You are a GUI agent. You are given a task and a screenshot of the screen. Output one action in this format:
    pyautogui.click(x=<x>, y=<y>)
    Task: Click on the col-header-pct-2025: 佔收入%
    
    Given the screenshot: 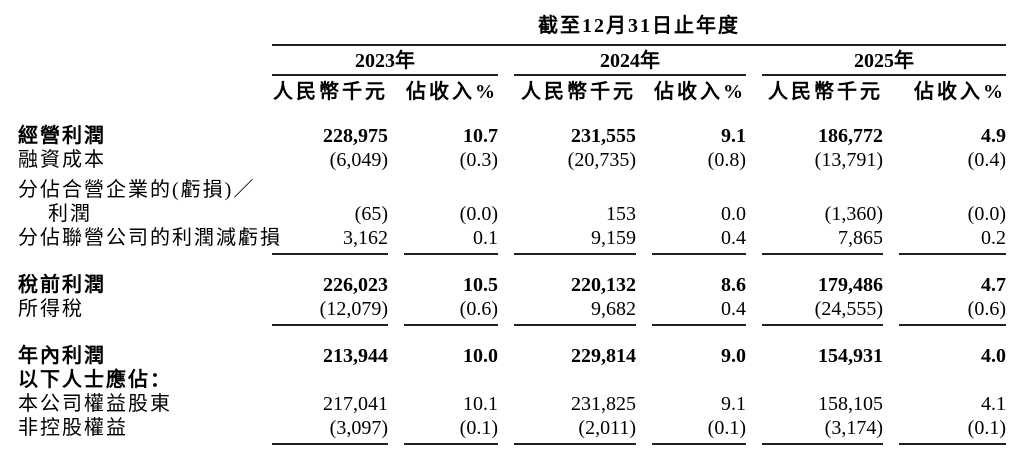 What is the action you would take?
    pyautogui.click(x=960, y=92)
    